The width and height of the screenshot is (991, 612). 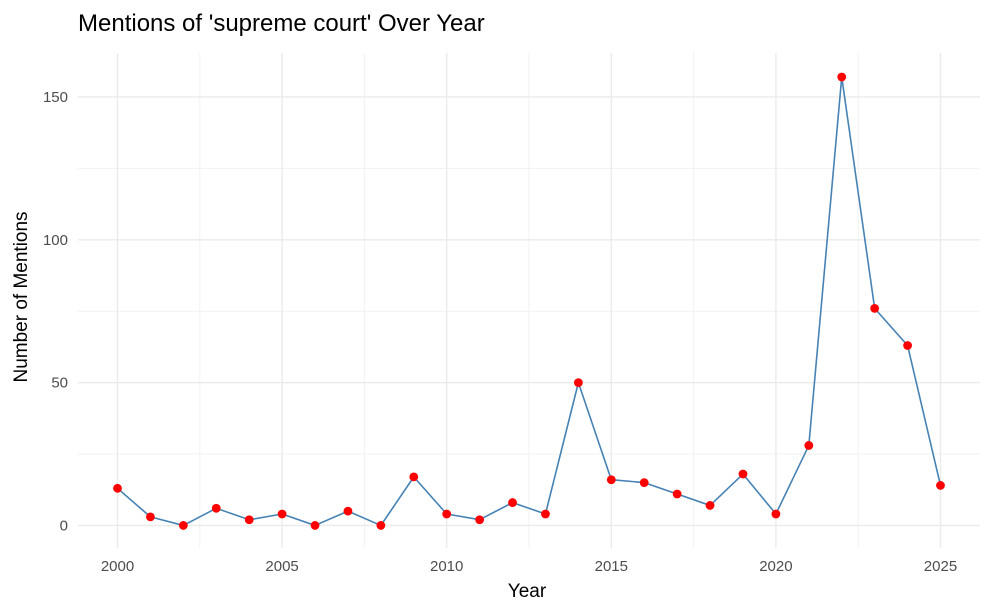 I want to click on x-tick-label: 2000, so click(x=117, y=566).